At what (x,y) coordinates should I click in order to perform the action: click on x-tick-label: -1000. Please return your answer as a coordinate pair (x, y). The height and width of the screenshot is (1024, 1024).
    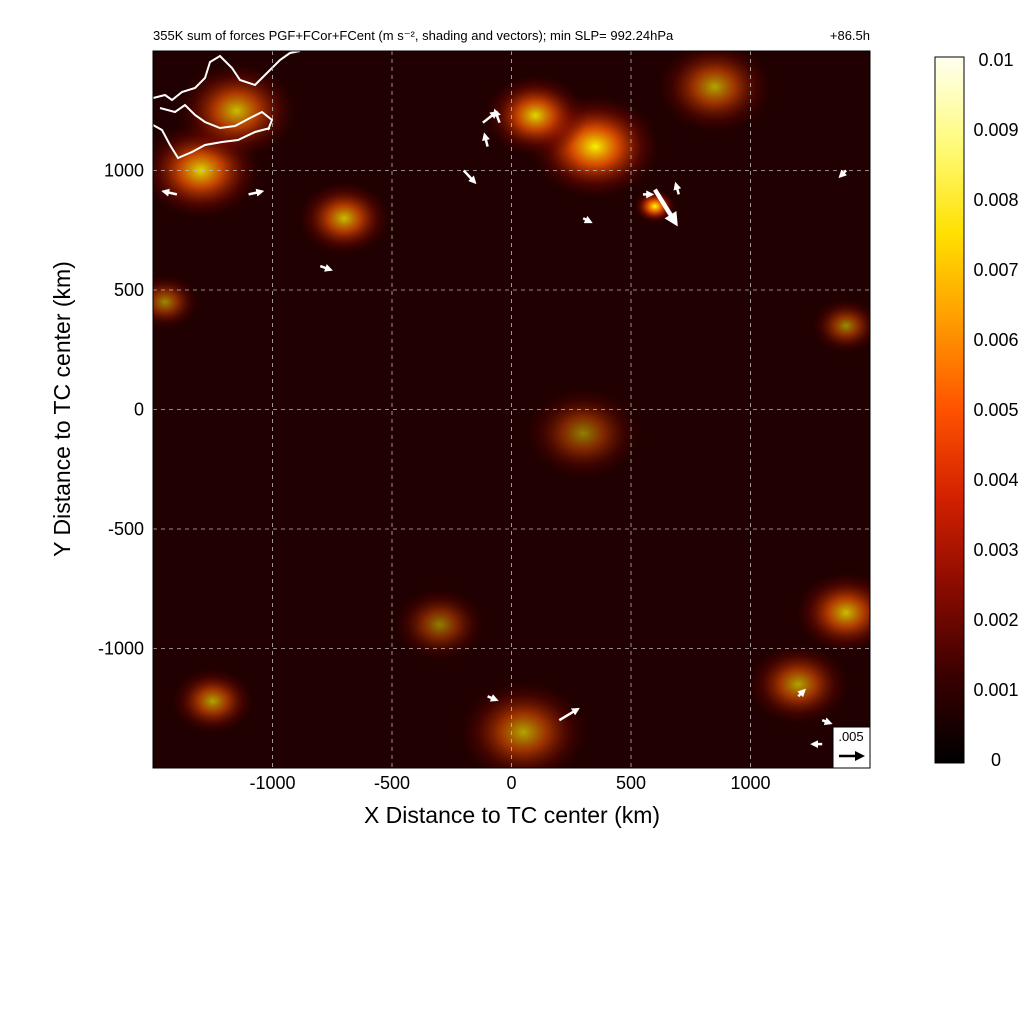
    Looking at the image, I should click on (272, 783).